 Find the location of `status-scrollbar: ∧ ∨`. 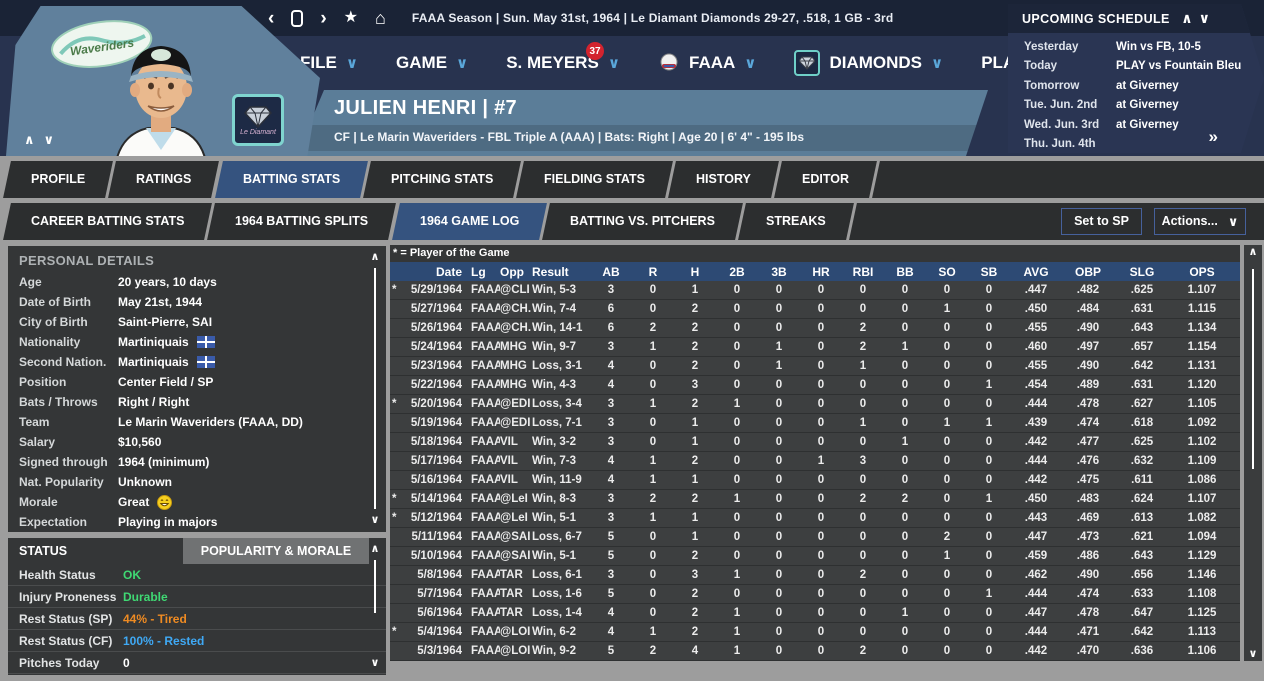

status-scrollbar: ∧ ∨ is located at coordinates (375, 606).